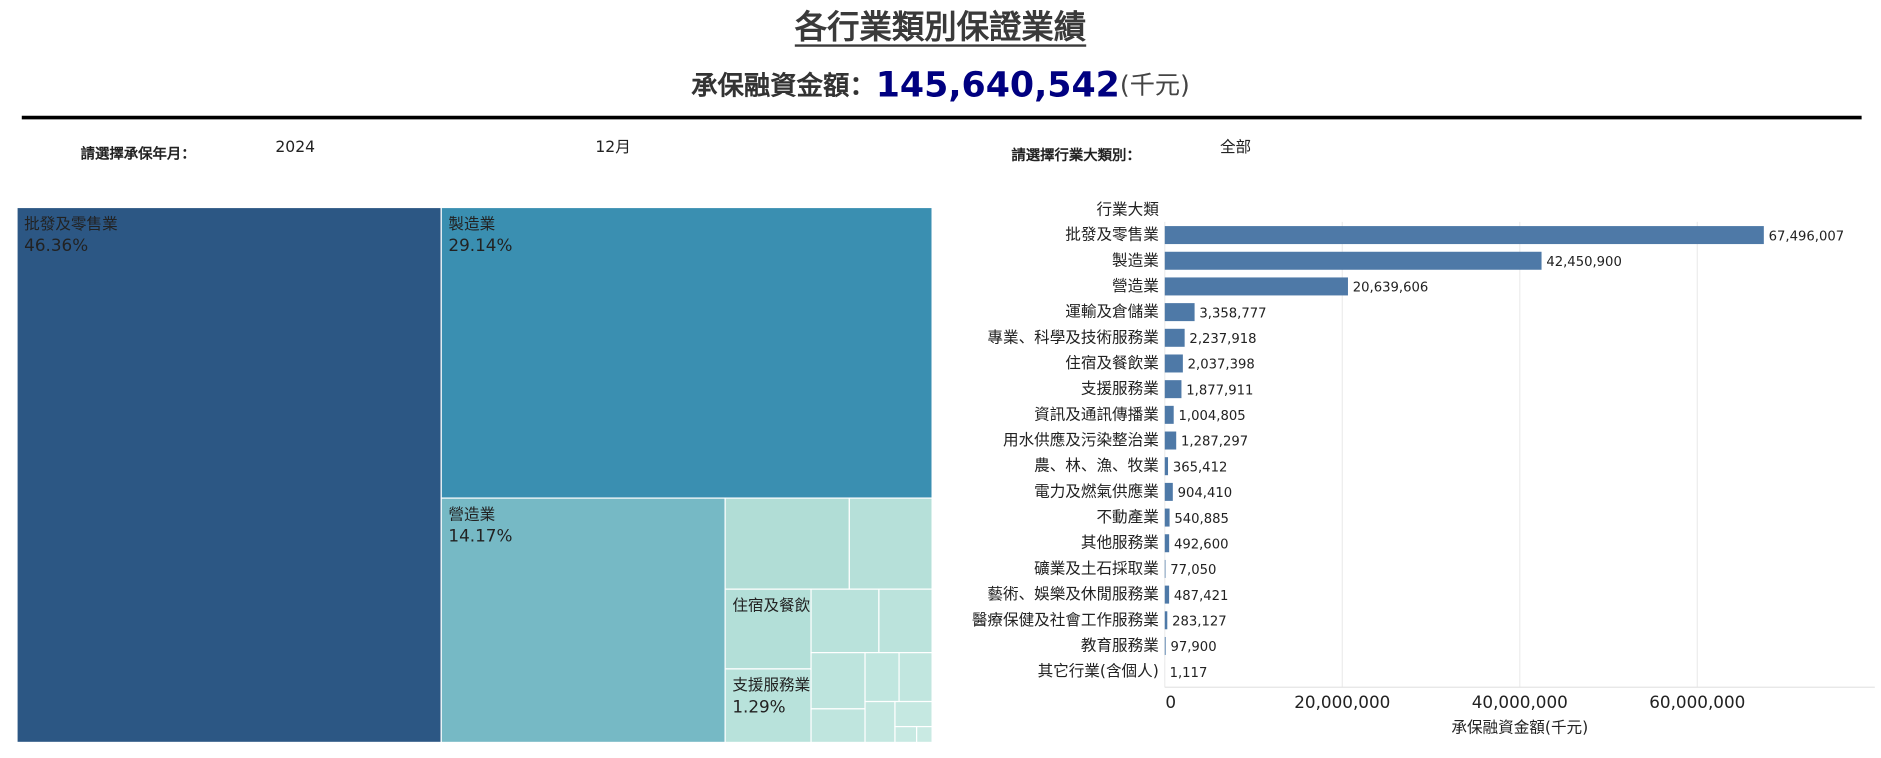 The height and width of the screenshot is (758, 1881). Describe the element at coordinates (1075, 155) in the screenshot. I see `filter-label: 請選擇行業大類別：` at that location.